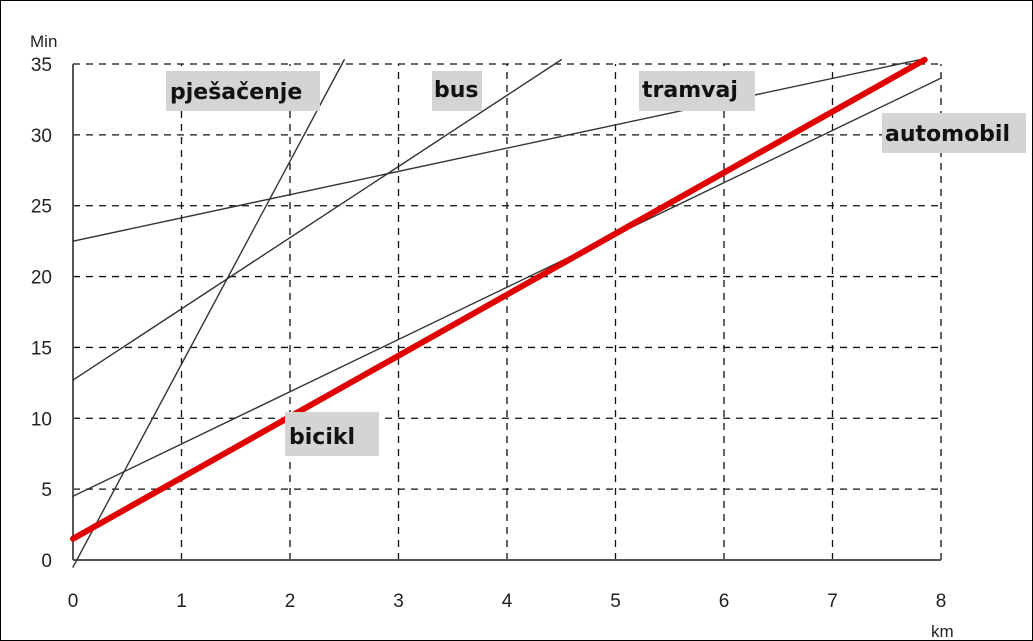  Describe the element at coordinates (41, 278) in the screenshot. I see `y-tick-label: 20` at that location.